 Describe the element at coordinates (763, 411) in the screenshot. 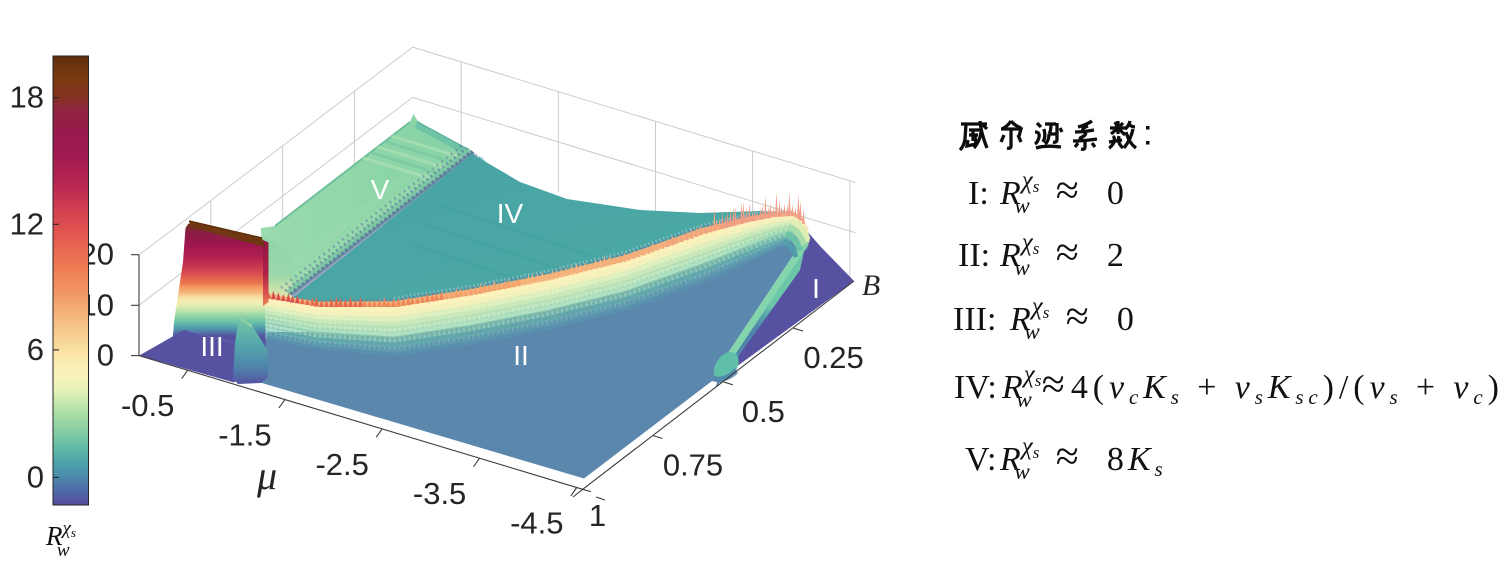

I see `svg-text: 0.5` at that location.